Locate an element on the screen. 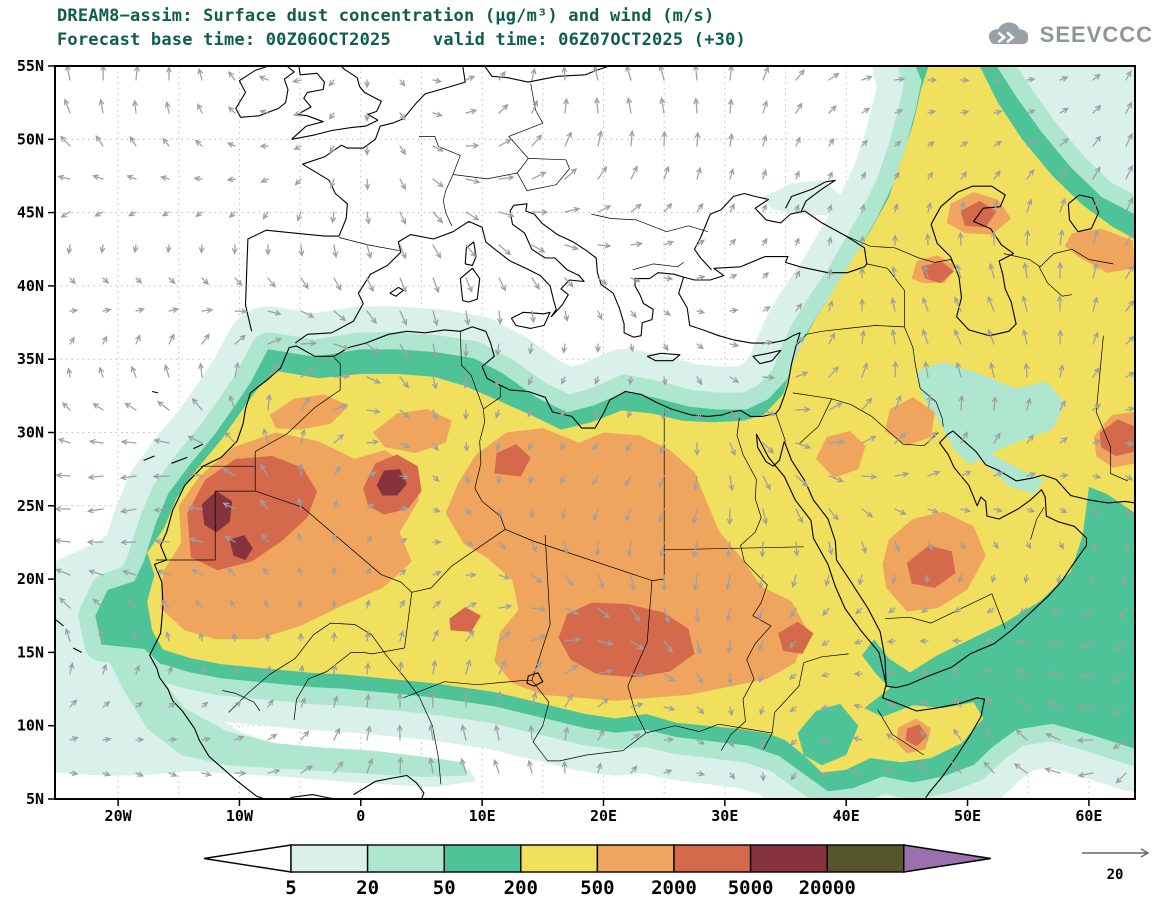  logo-text: SEEVCCC is located at coordinates (1096, 34).